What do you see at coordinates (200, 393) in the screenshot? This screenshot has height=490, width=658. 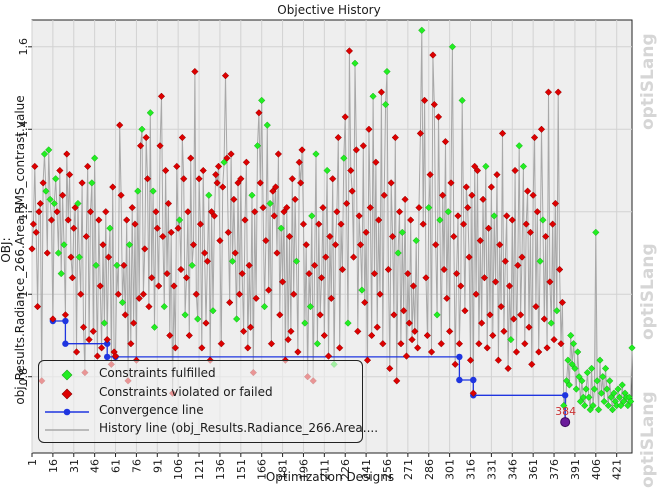 I see `legend-item-violated: Constraints violated or failed` at bounding box center [200, 393].